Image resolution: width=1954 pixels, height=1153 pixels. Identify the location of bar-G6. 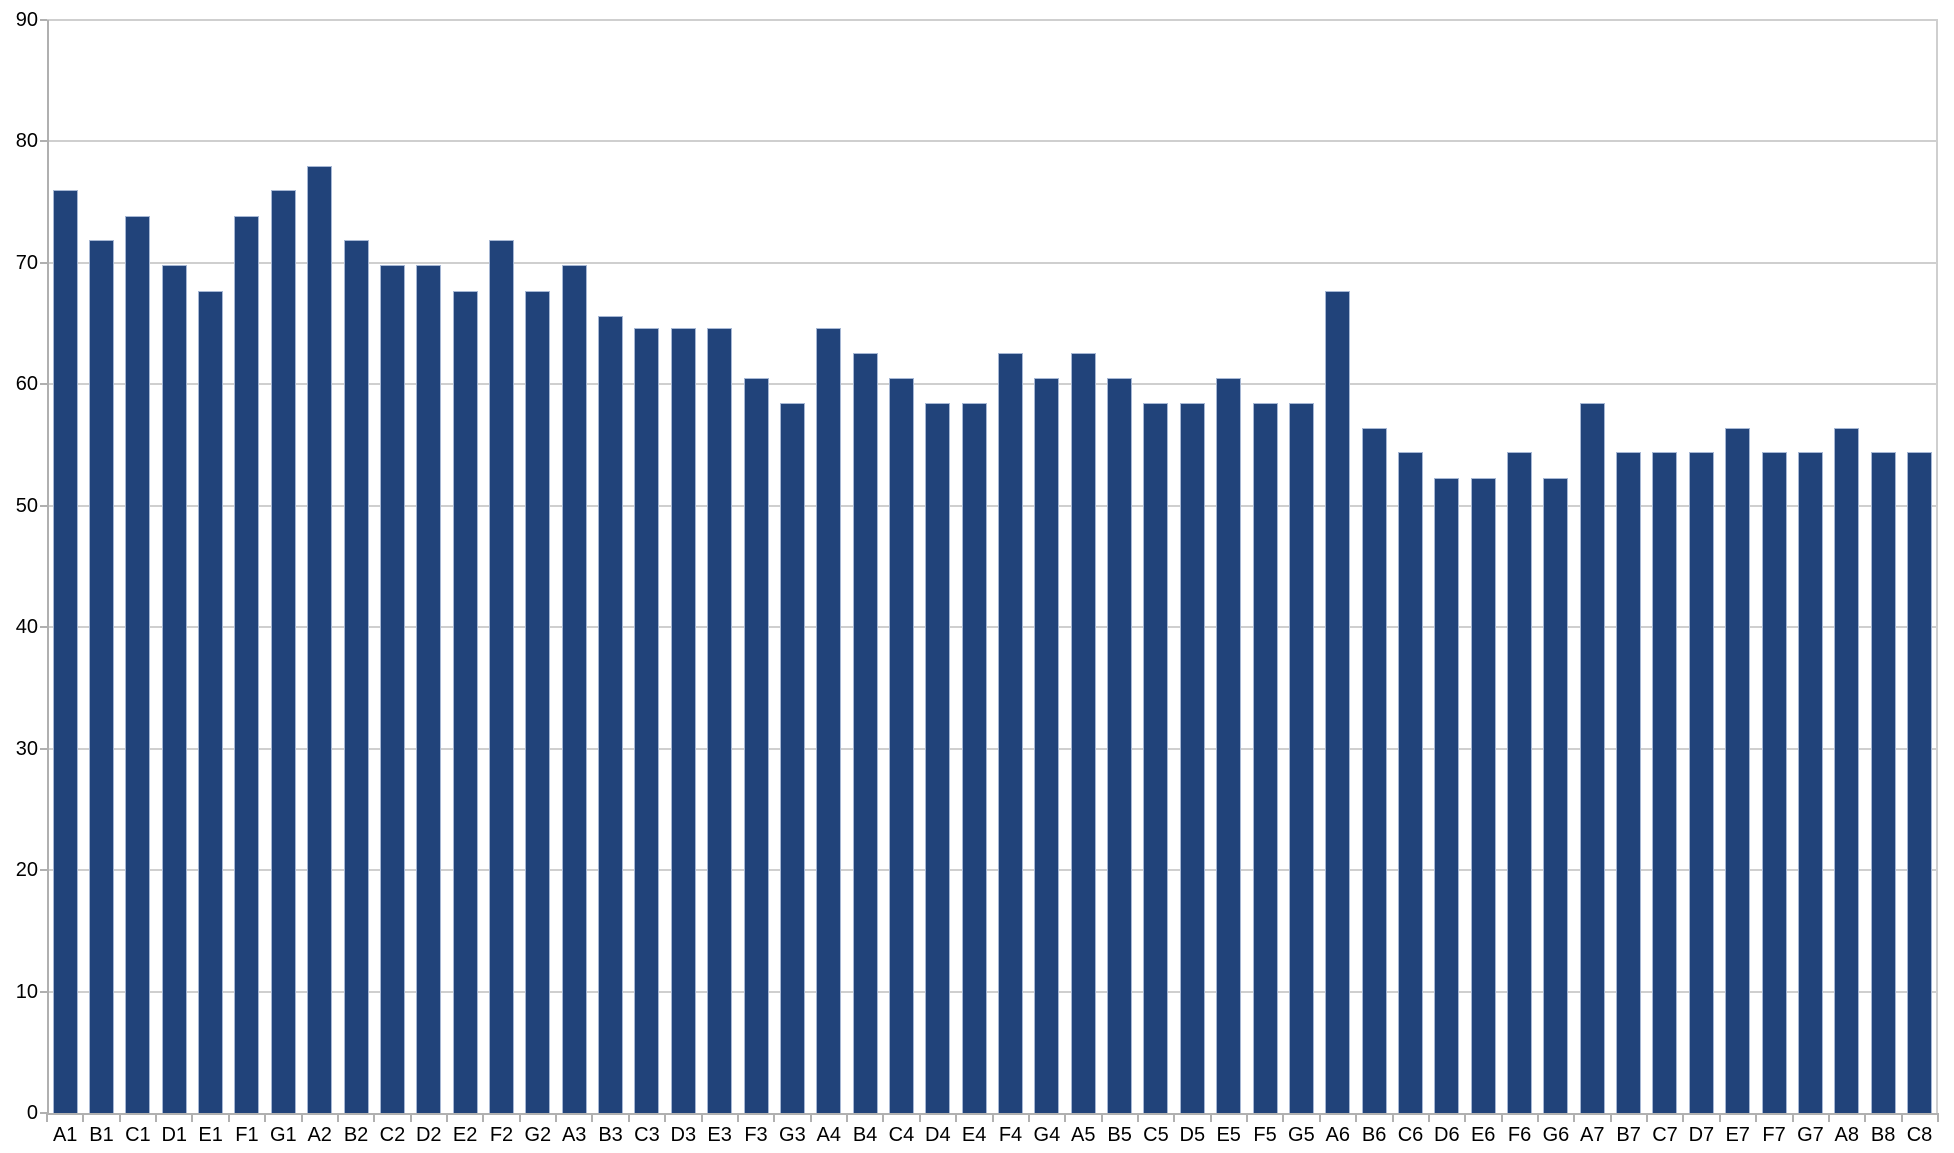
(1556, 795).